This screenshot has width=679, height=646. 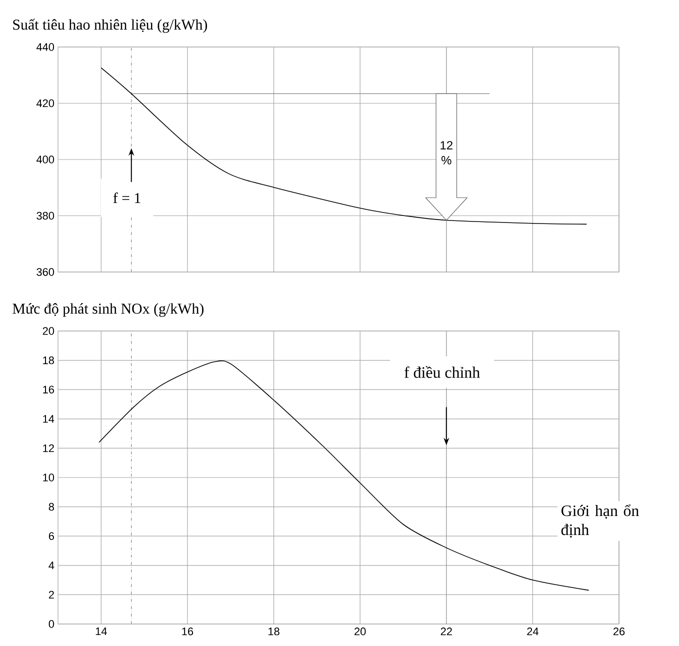 I want to click on y-tick-label: 440, so click(x=45, y=47).